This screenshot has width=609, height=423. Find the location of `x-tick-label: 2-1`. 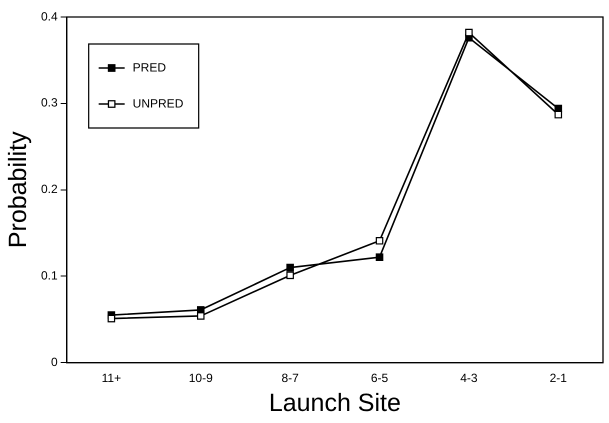

x-tick-label: 2-1 is located at coordinates (559, 378).